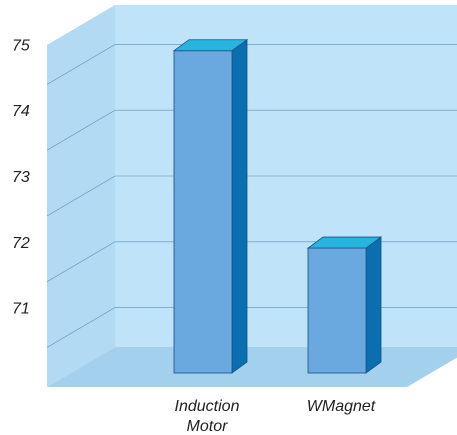 This screenshot has width=457, height=435. Describe the element at coordinates (21, 243) in the screenshot. I see `y-tick-label: 72` at that location.